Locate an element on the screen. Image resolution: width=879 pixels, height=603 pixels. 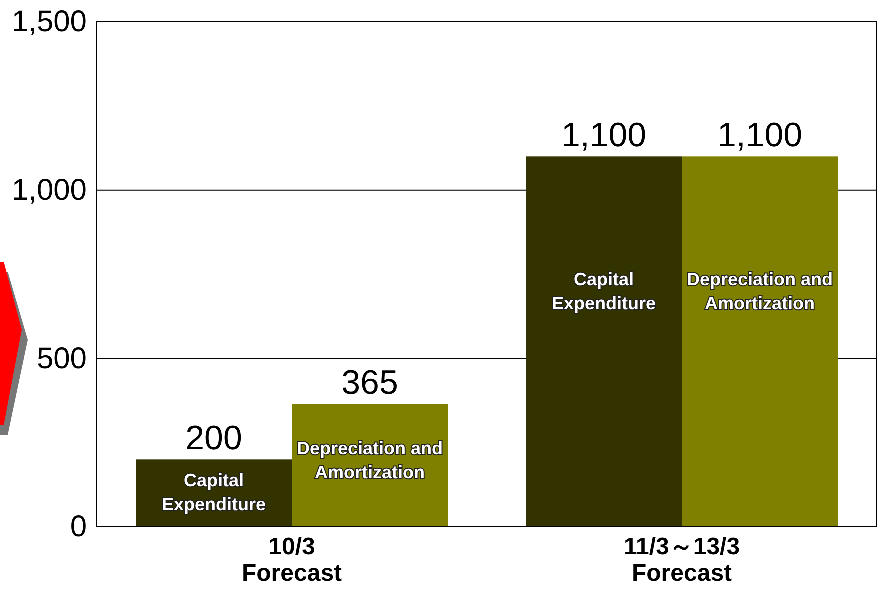
series-label: Capital Expenditure is located at coordinates (214, 492).